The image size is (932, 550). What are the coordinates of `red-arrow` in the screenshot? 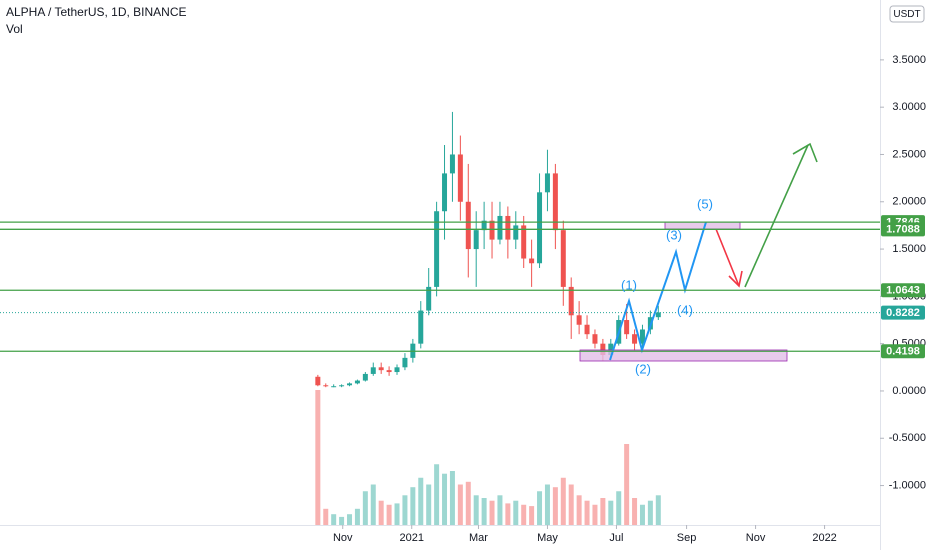 It's located at (727, 257).